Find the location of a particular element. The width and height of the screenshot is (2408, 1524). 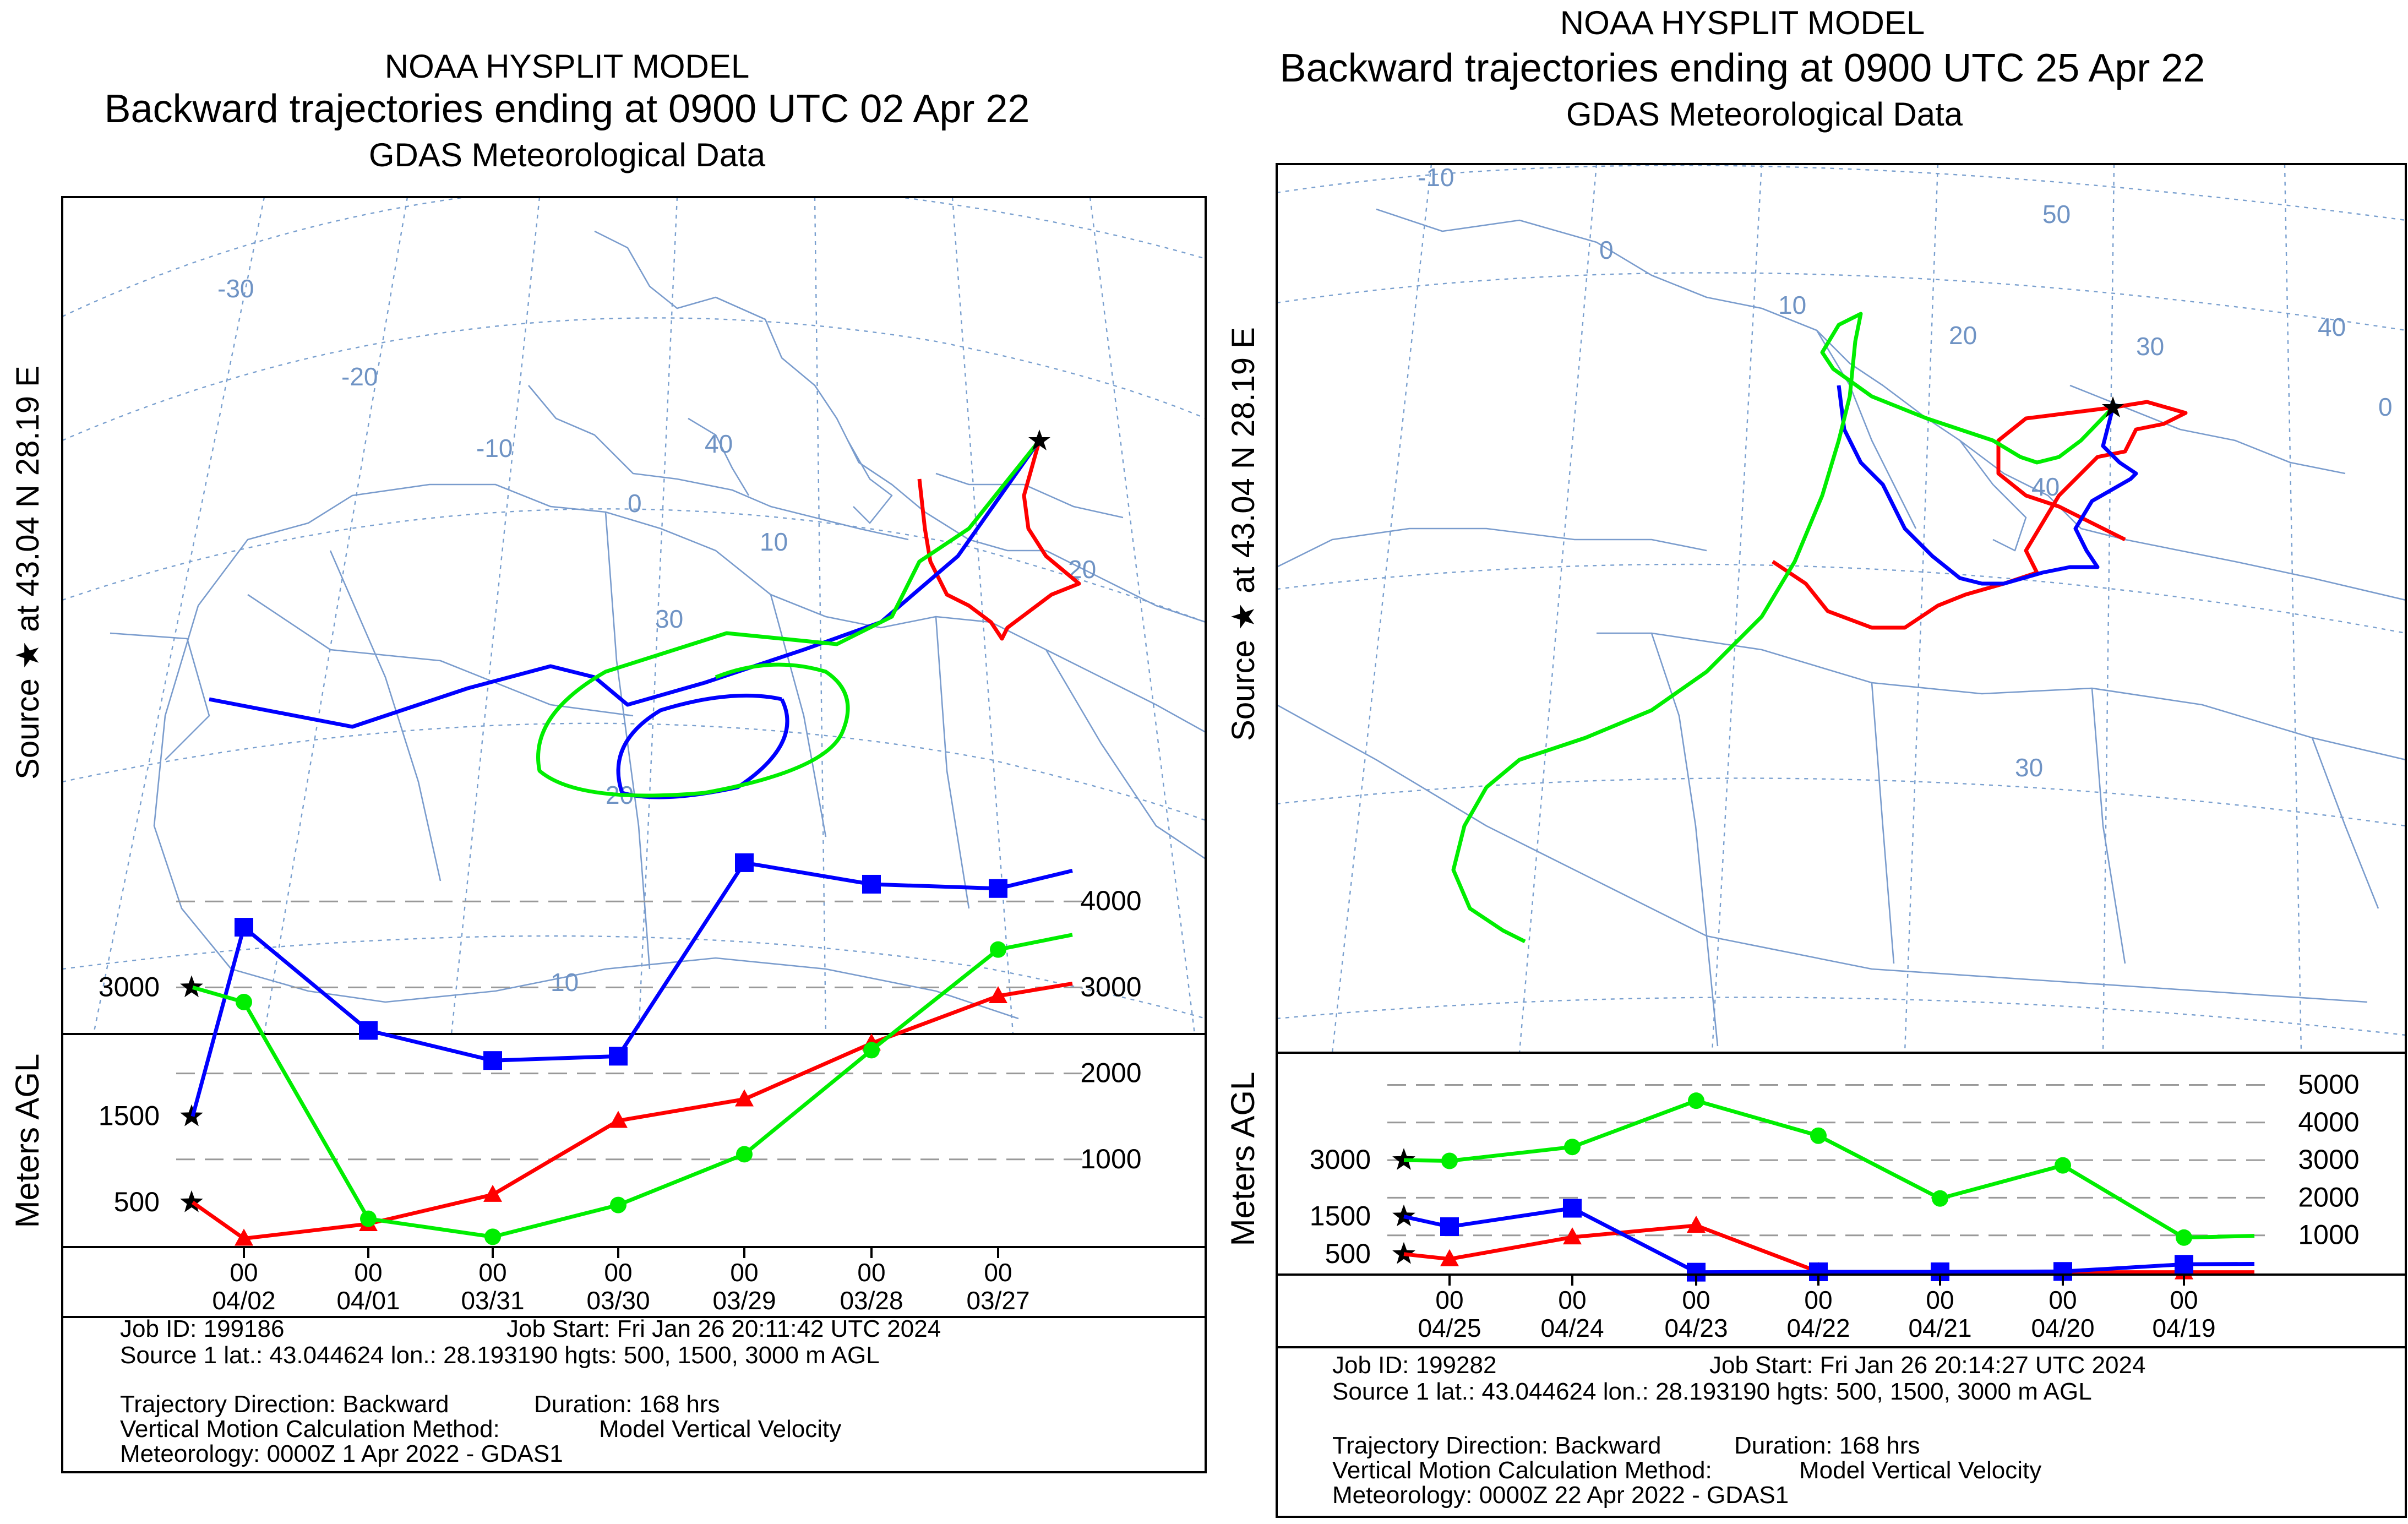

meteorology: Meteorology: 0000Z 22 Apr 2022 - GDAS1 is located at coordinates (1560, 1495).